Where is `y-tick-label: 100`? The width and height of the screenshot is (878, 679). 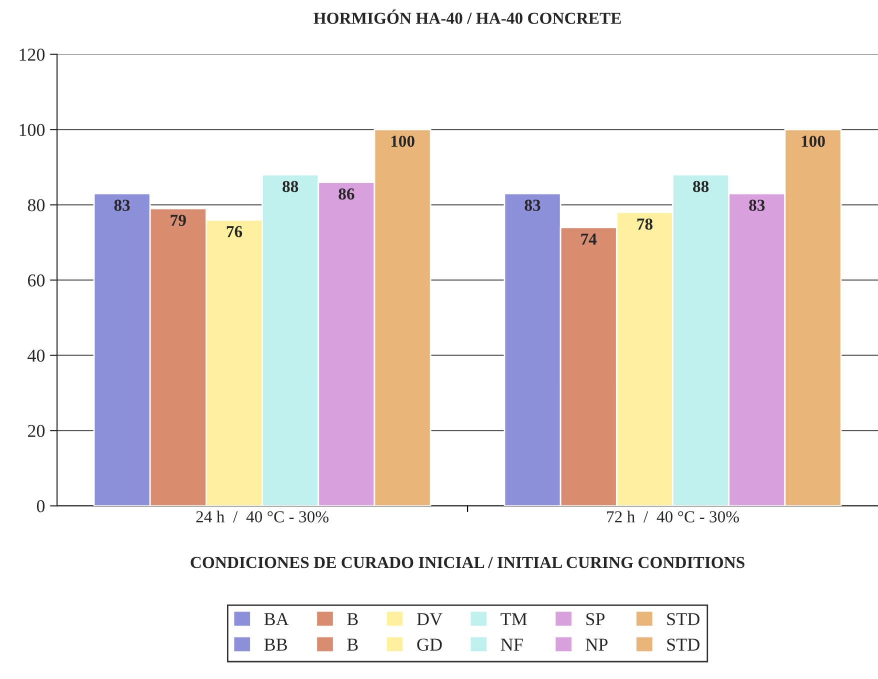 y-tick-label: 100 is located at coordinates (32, 130).